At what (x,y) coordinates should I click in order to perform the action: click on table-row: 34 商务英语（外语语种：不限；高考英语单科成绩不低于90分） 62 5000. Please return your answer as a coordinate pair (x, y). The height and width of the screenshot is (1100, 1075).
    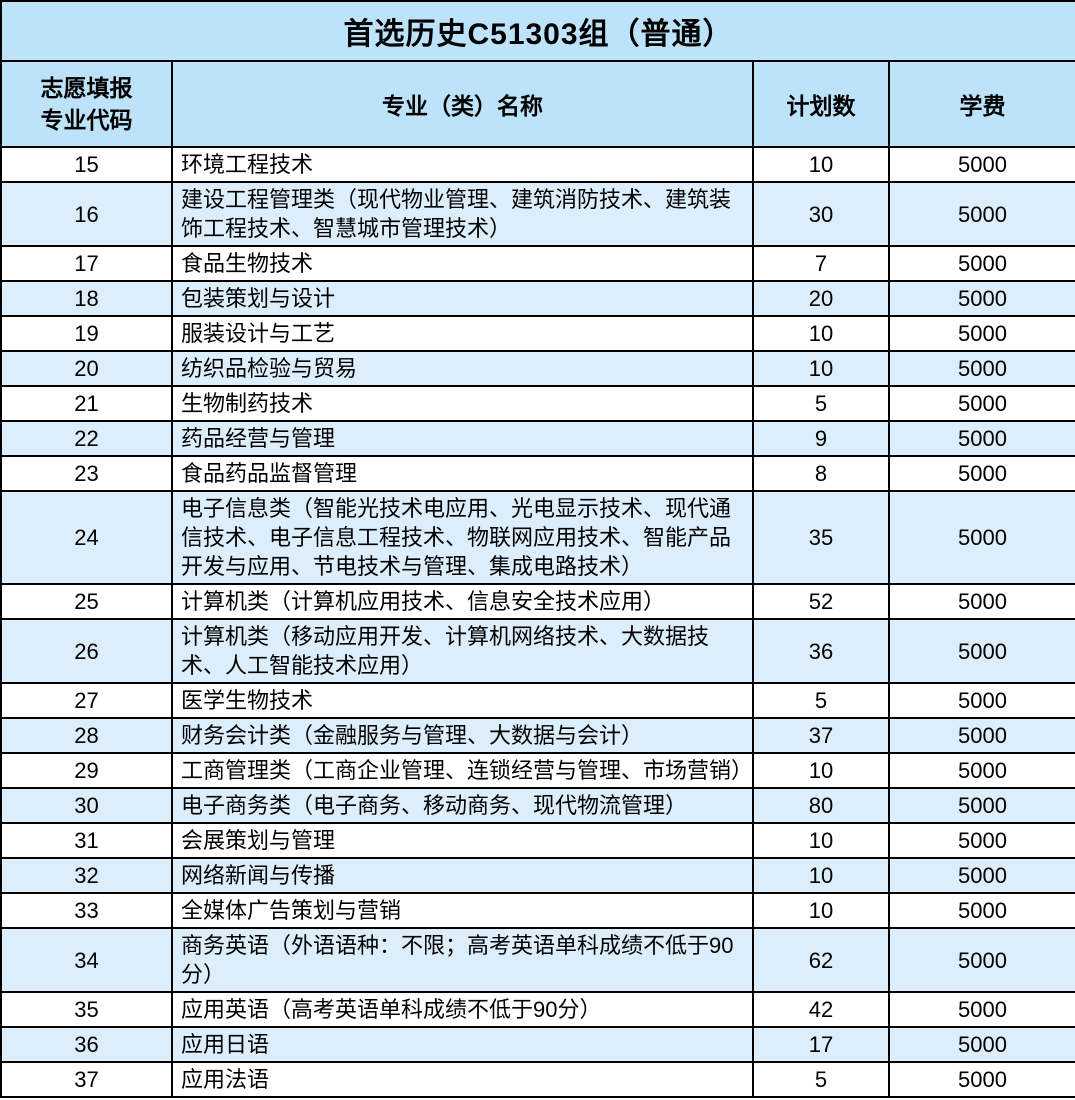
    Looking at the image, I should click on (537, 960).